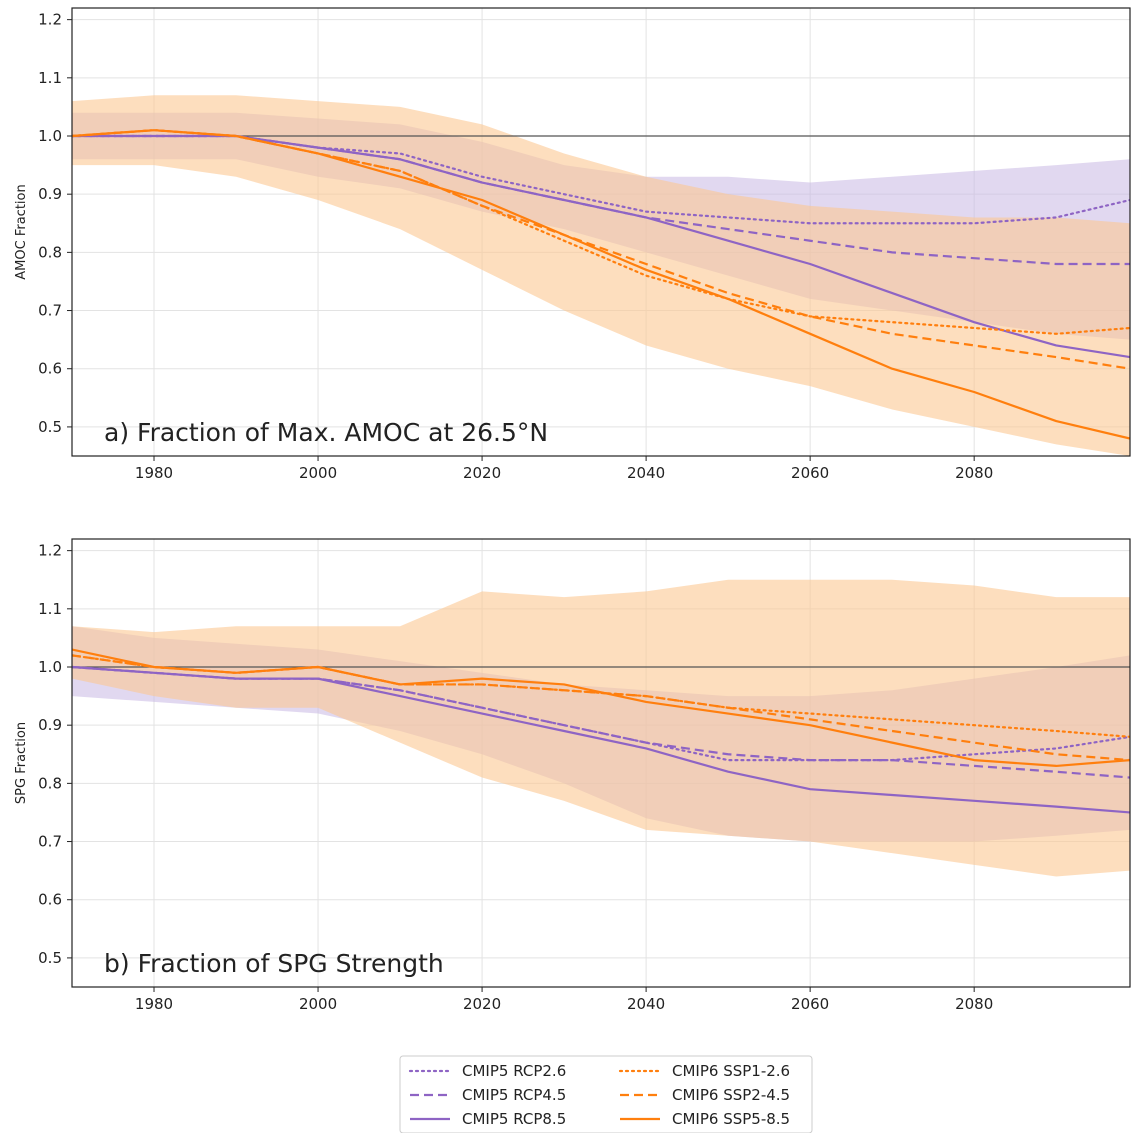  Describe the element at coordinates (274, 963) in the screenshot. I see `panel-label: b) Fraction of SPG Strength` at that location.